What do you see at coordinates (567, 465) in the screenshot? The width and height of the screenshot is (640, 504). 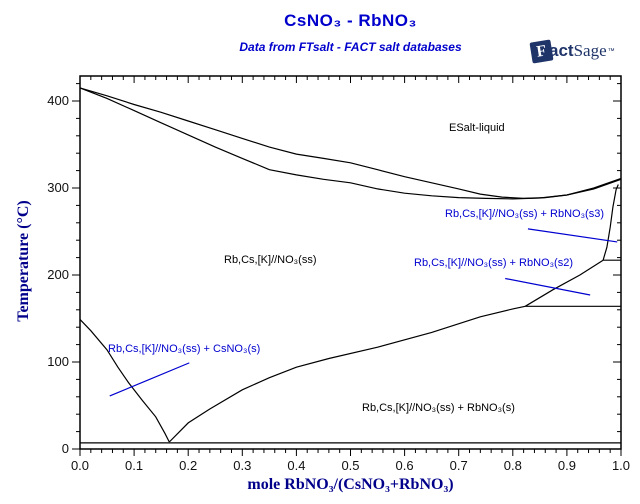 I see `x-tick-label: 0.9` at bounding box center [567, 465].